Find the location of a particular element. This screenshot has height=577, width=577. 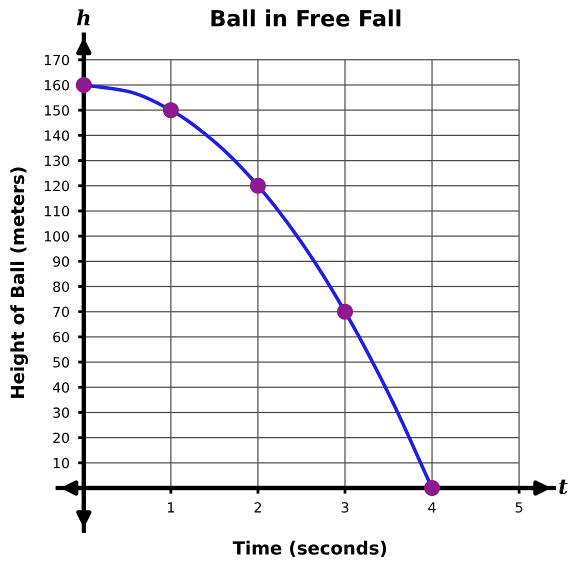

y-tick-label: 150 is located at coordinates (57, 110).